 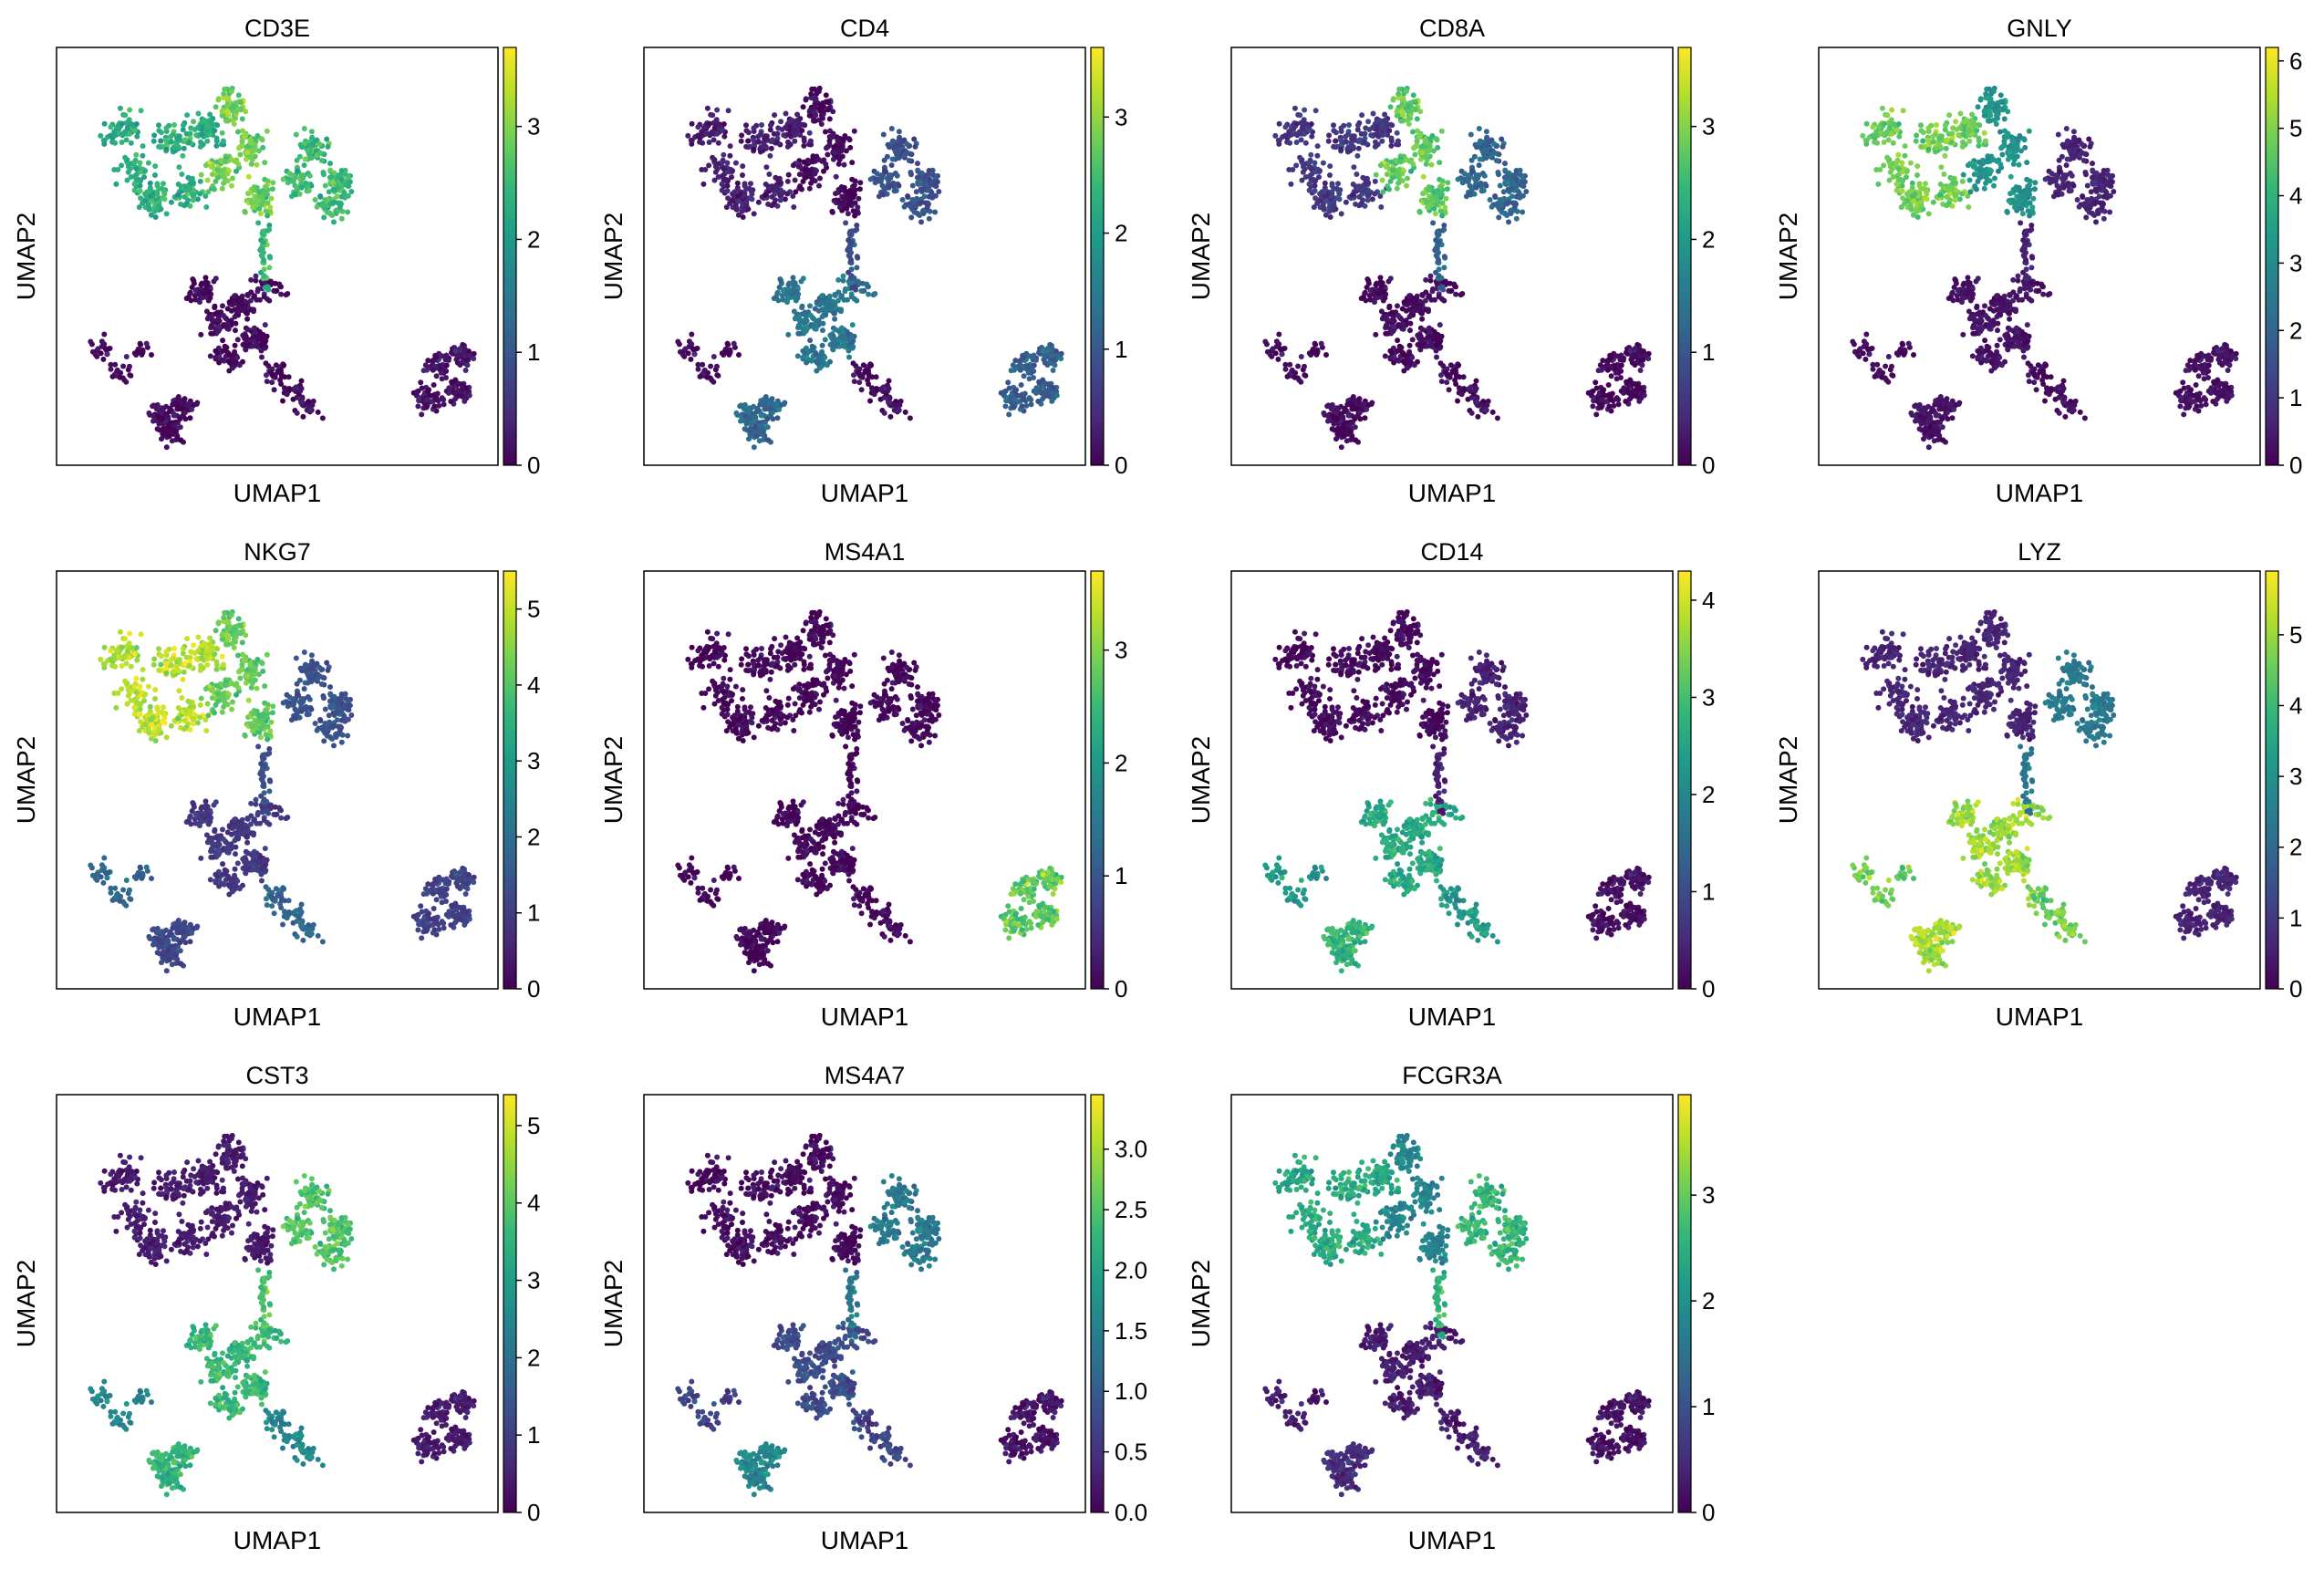 I want to click on panel-title: GNLY, so click(x=2040, y=28).